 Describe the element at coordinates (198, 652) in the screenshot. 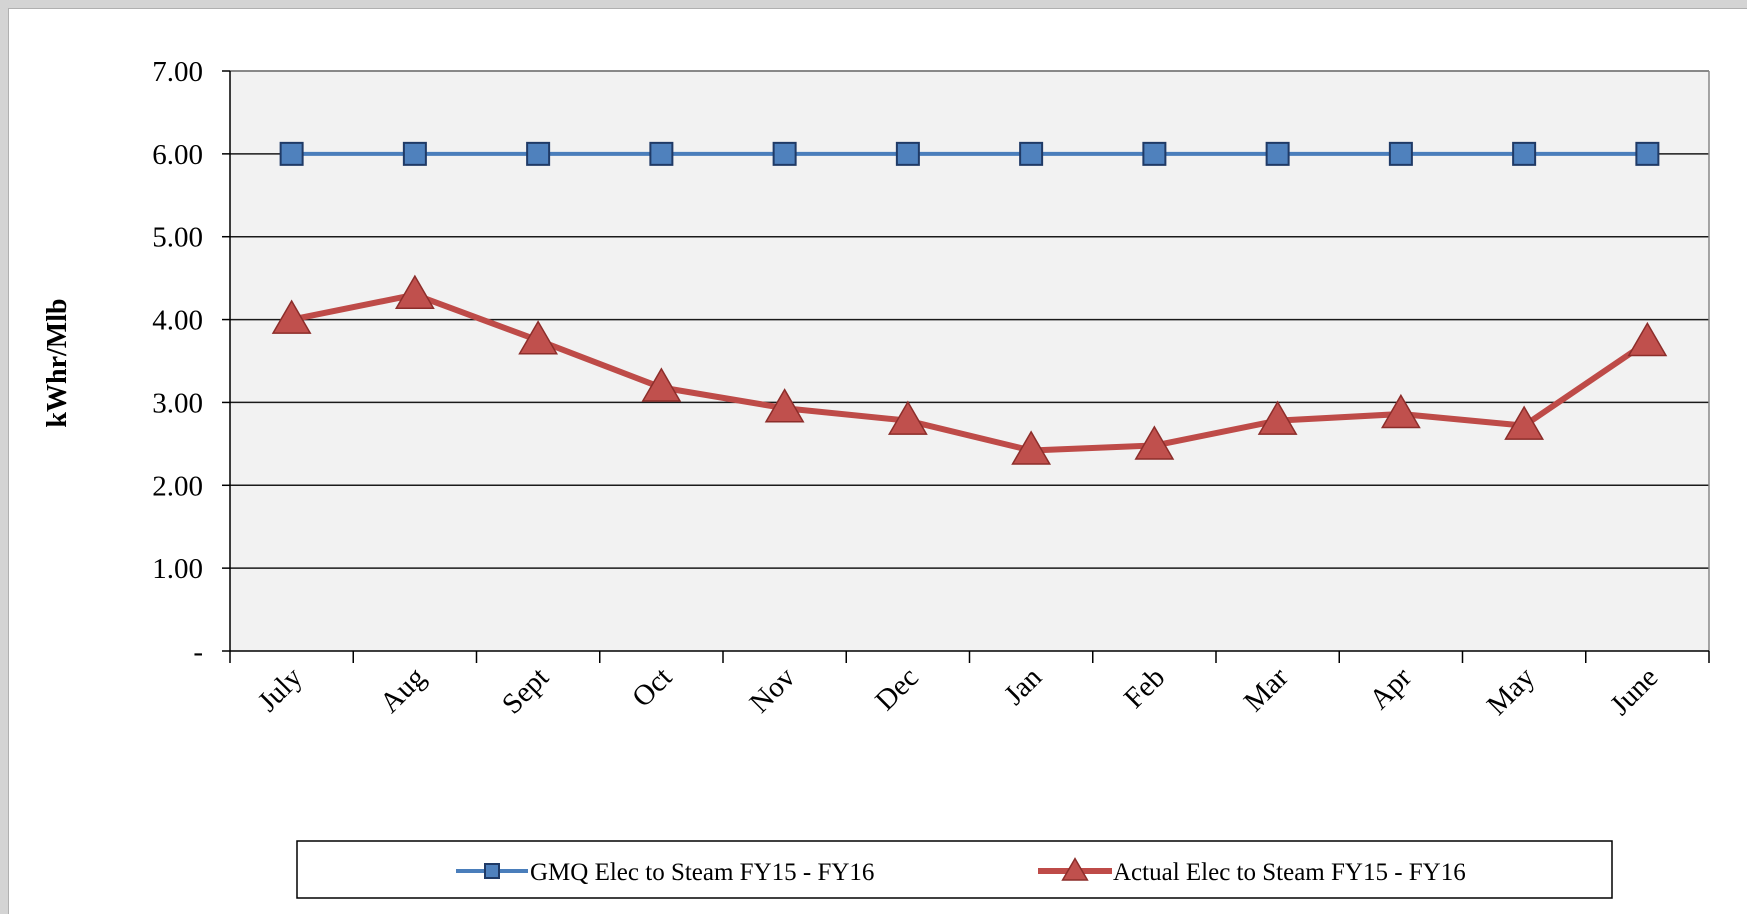

I see `y-tick-label: -` at that location.